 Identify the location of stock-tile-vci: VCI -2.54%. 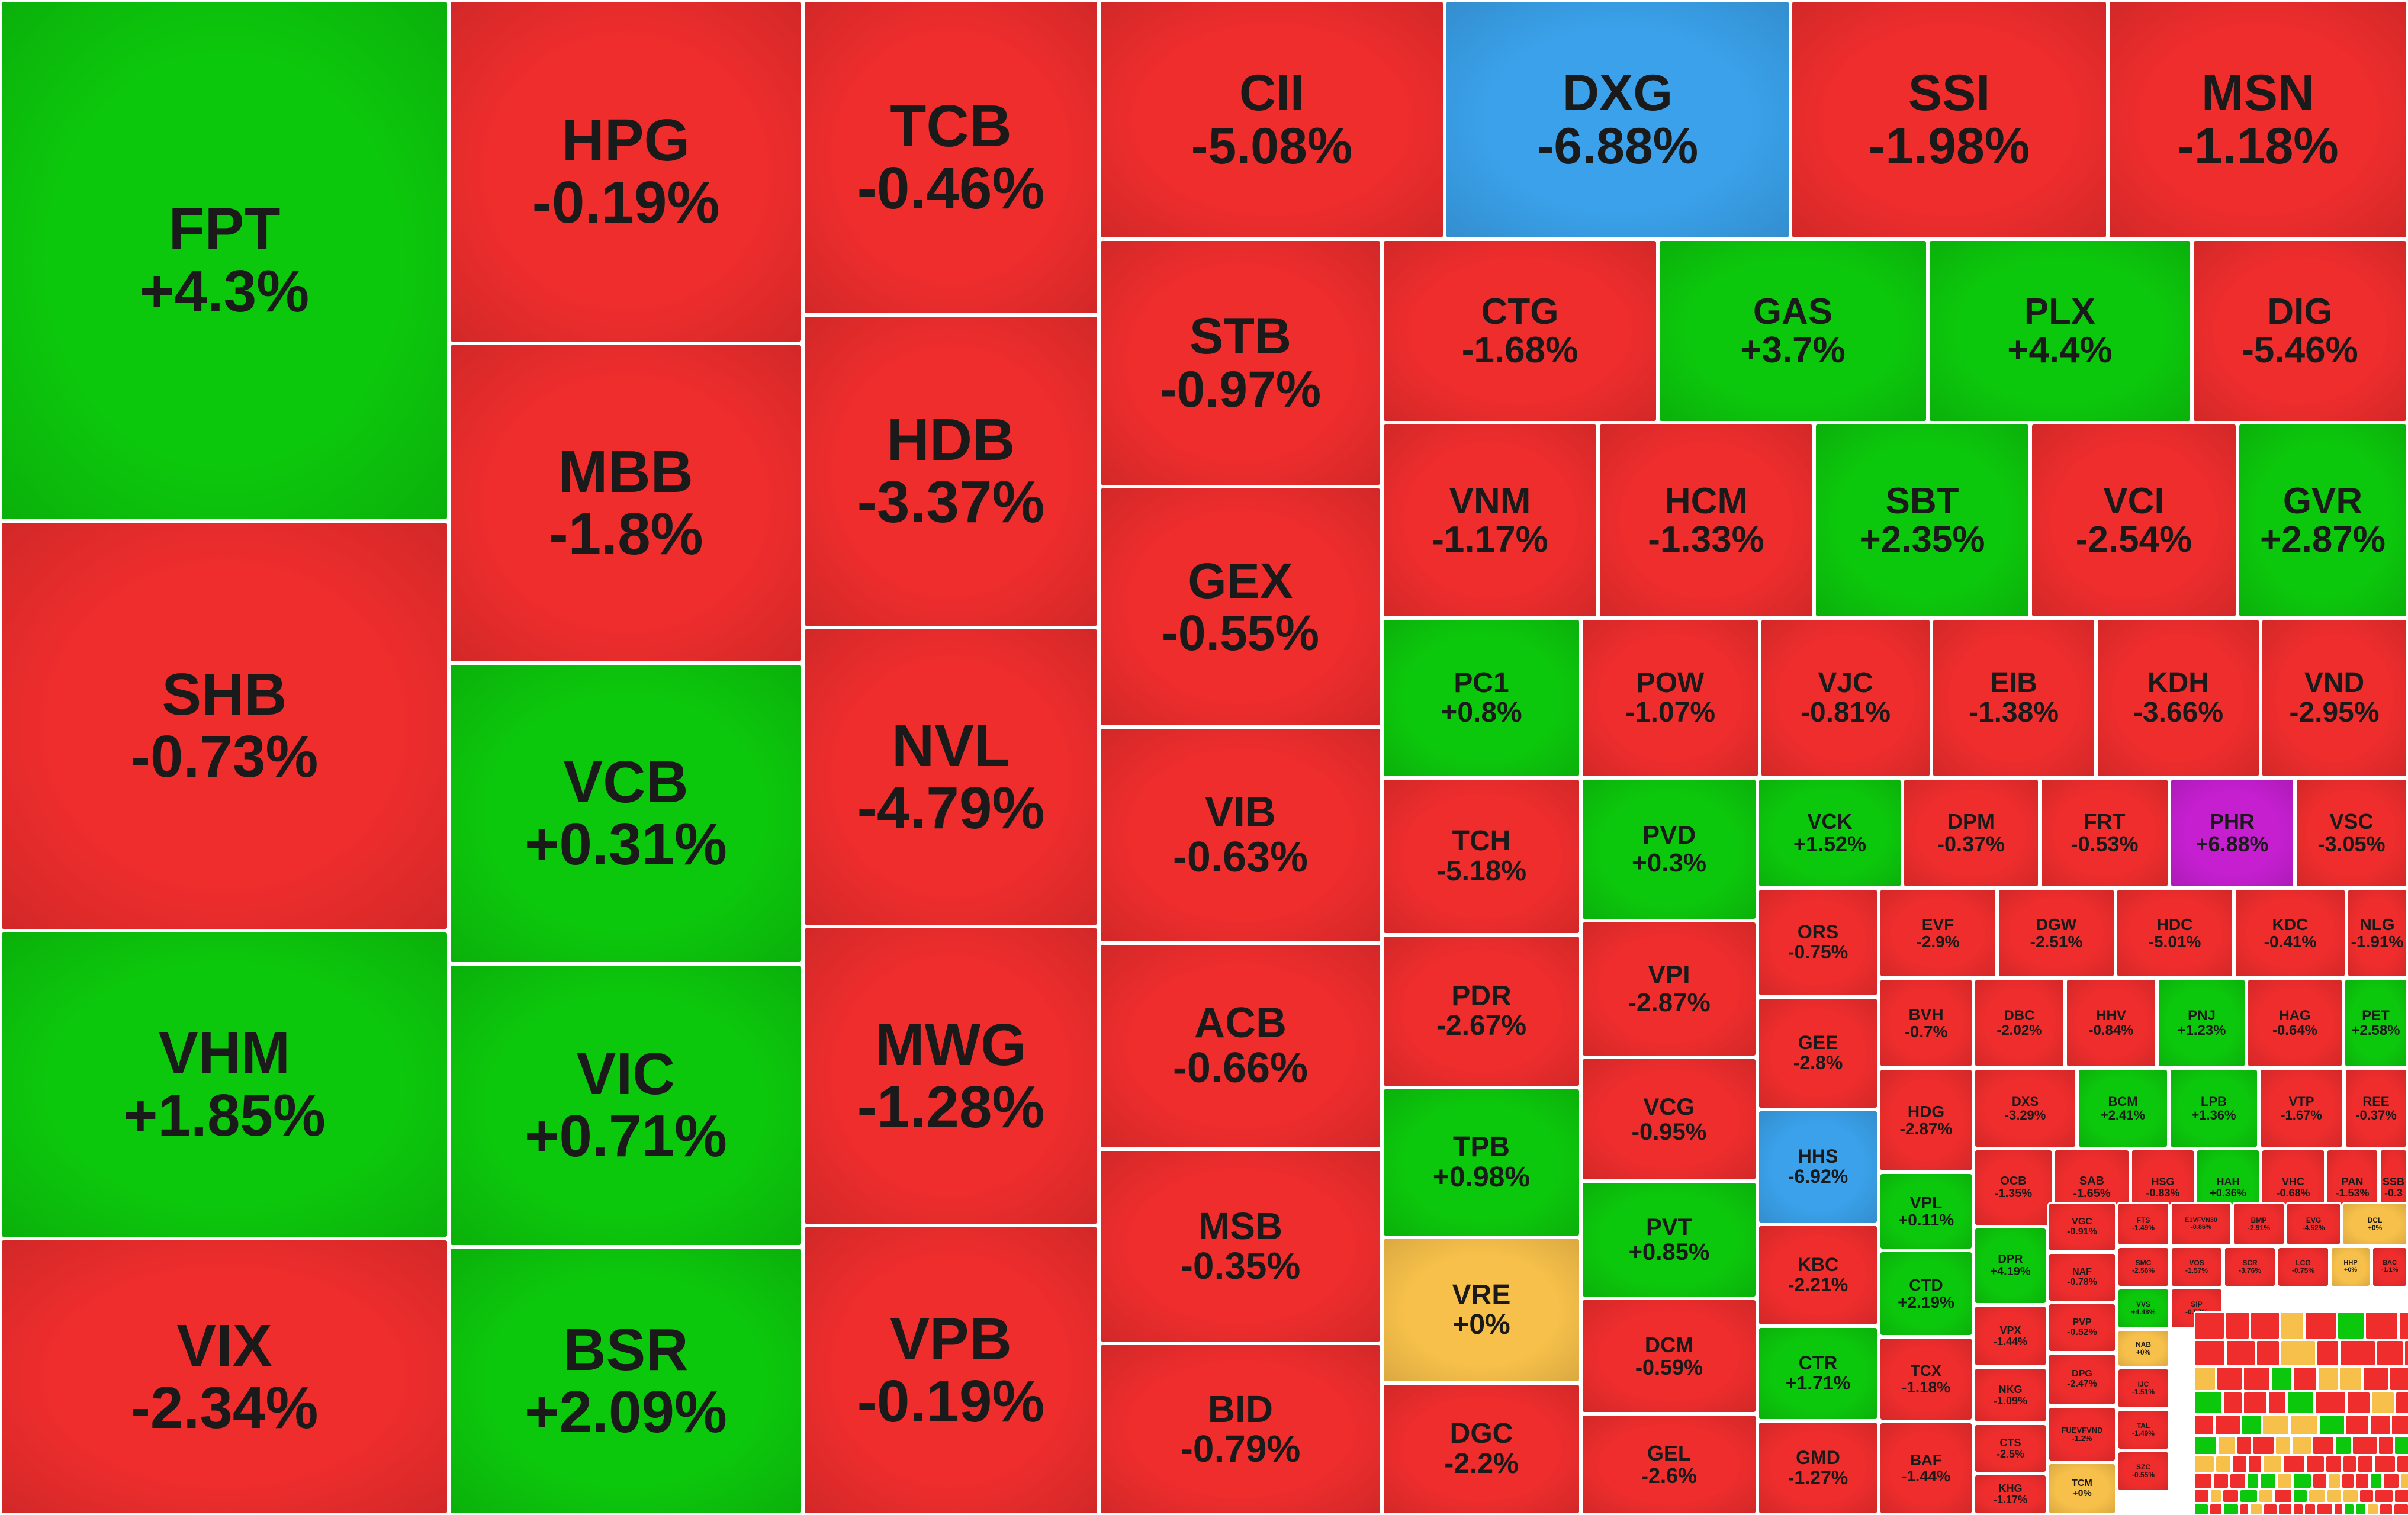
(2133, 520).